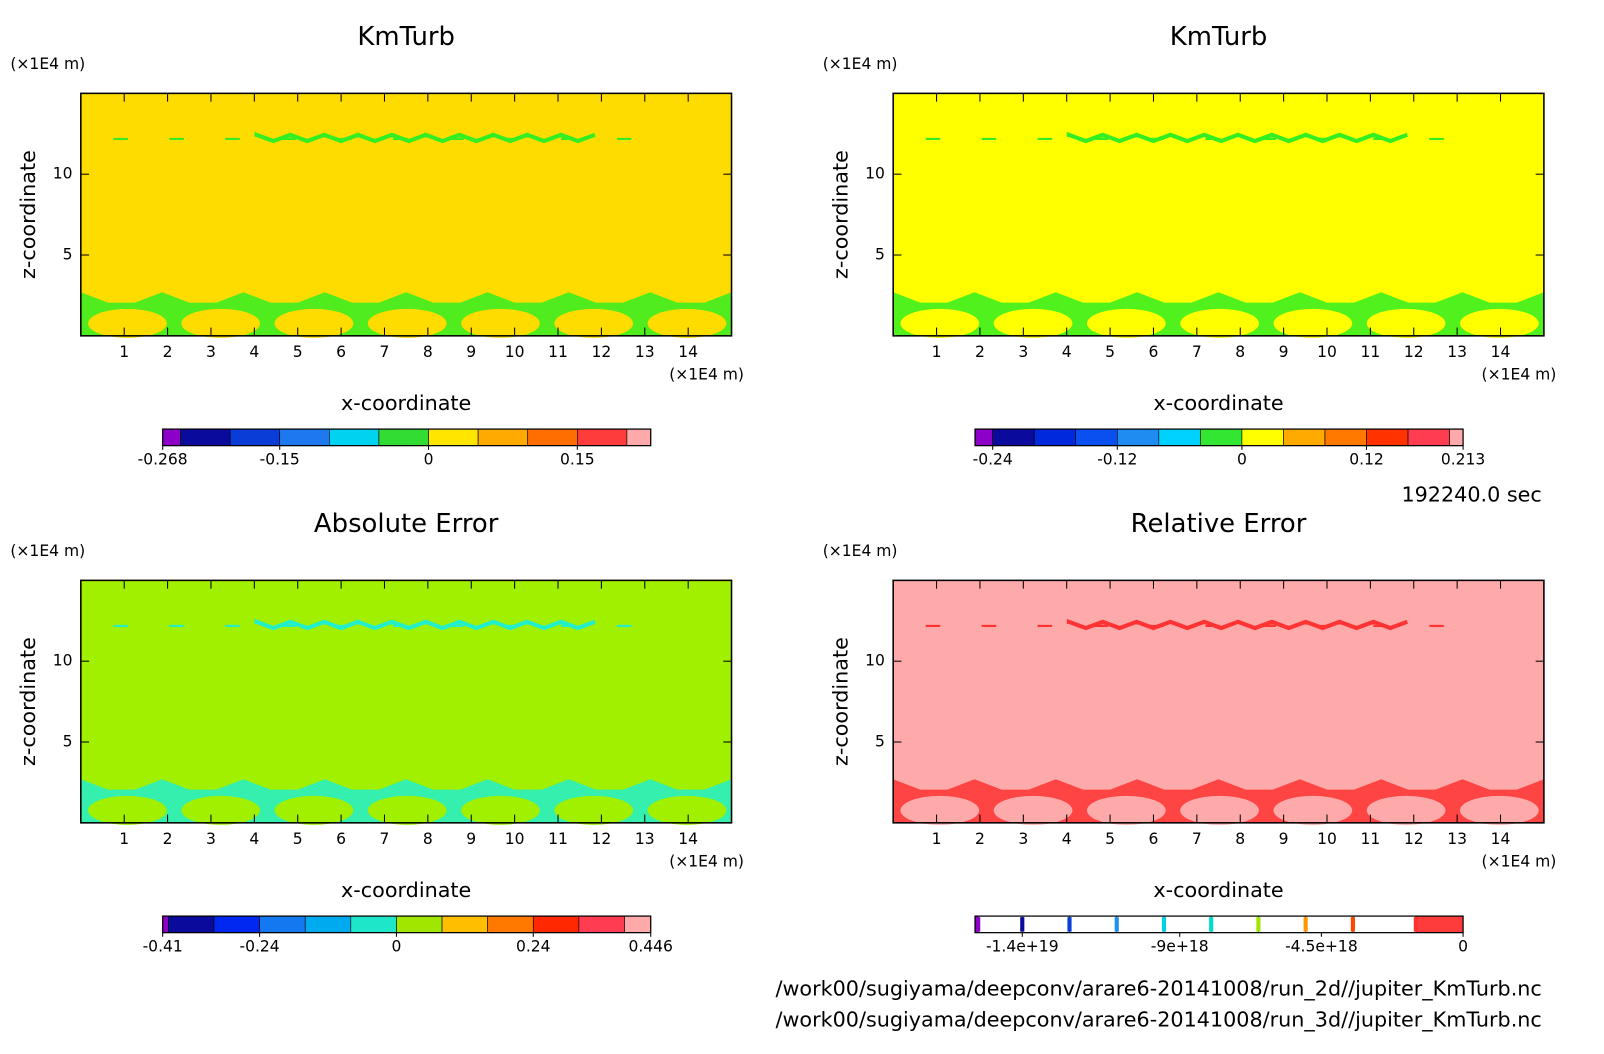  Describe the element at coordinates (406, 524) in the screenshot. I see `chart-title: Absolute Error` at that location.